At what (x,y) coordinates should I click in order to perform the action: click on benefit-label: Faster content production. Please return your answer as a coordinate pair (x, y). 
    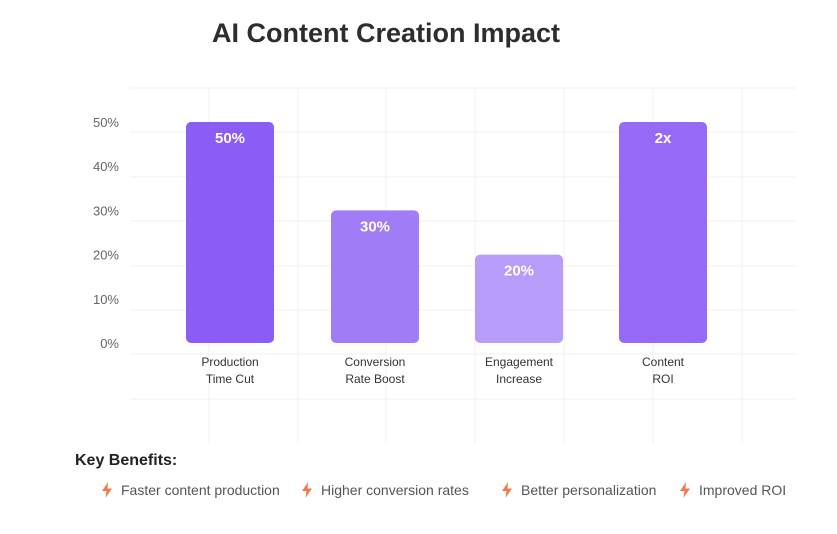
    Looking at the image, I should click on (200, 490).